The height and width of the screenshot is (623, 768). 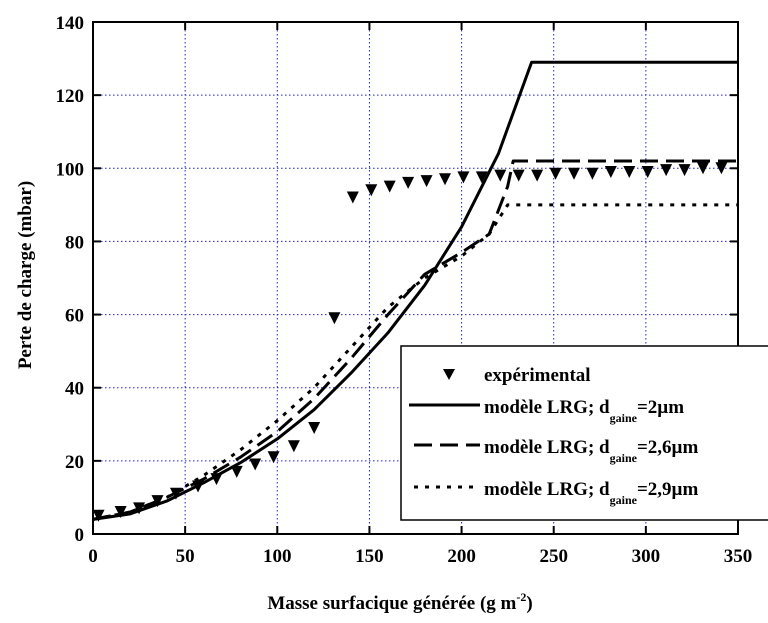 What do you see at coordinates (547, 407) in the screenshot?
I see `legend-label-model-2um-name: modèle LRG; d` at bounding box center [547, 407].